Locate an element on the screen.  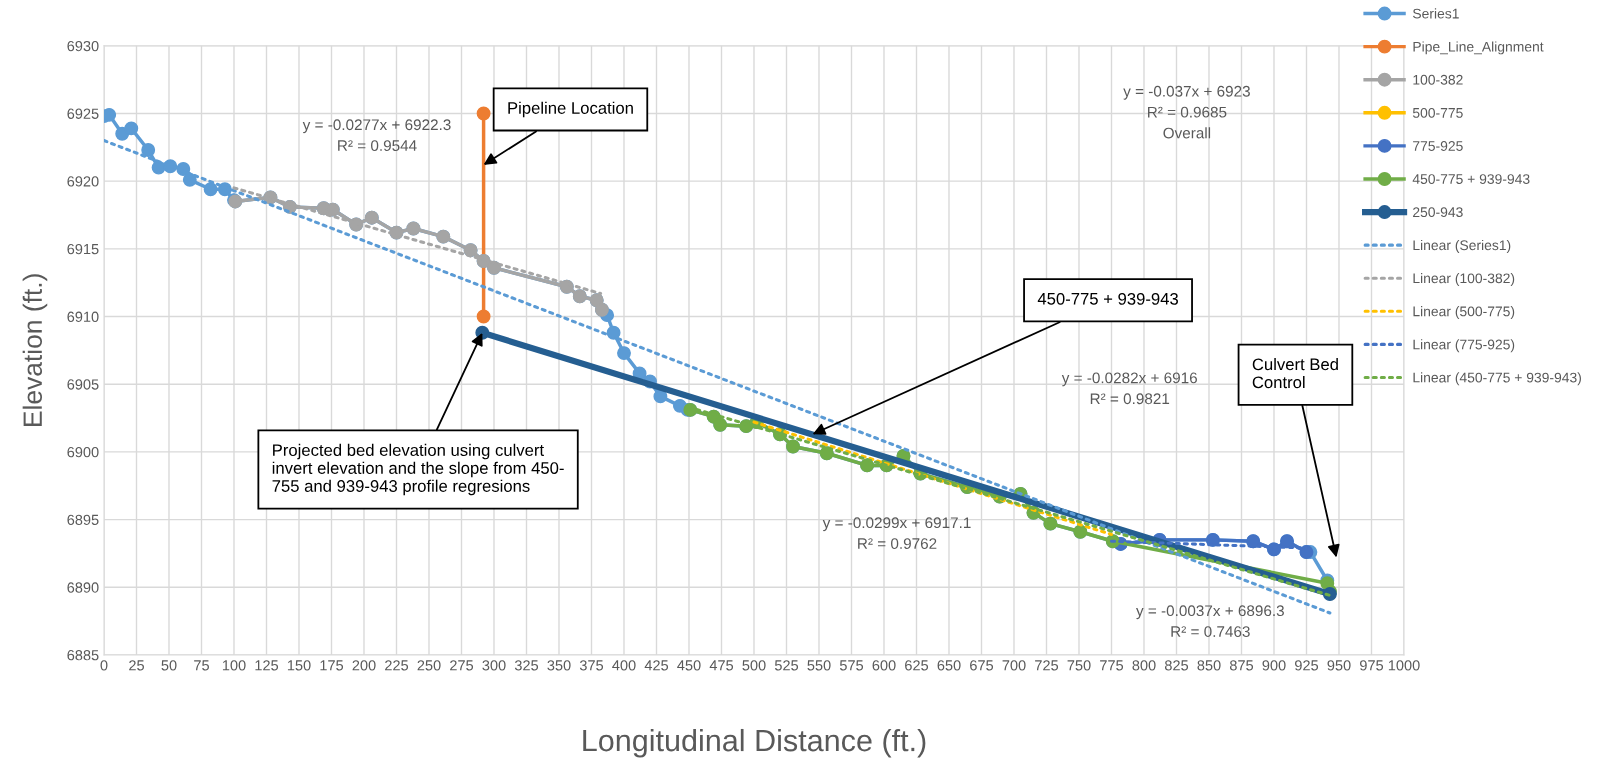
x-tick-label: 350 is located at coordinates (559, 665).